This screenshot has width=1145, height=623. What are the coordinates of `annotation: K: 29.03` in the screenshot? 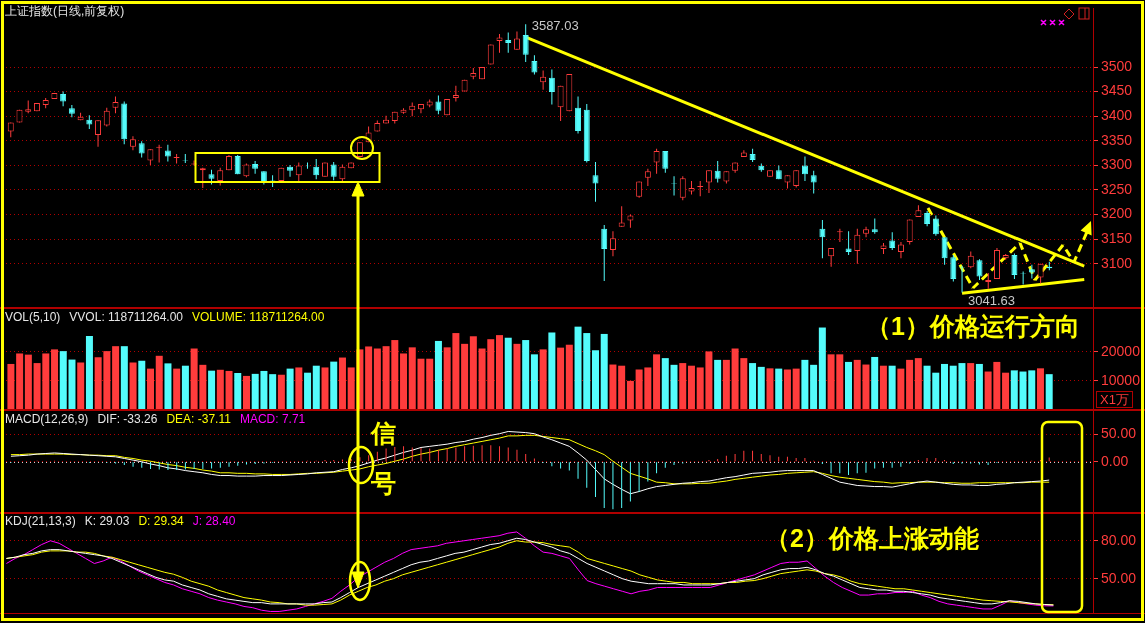 It's located at (107, 521).